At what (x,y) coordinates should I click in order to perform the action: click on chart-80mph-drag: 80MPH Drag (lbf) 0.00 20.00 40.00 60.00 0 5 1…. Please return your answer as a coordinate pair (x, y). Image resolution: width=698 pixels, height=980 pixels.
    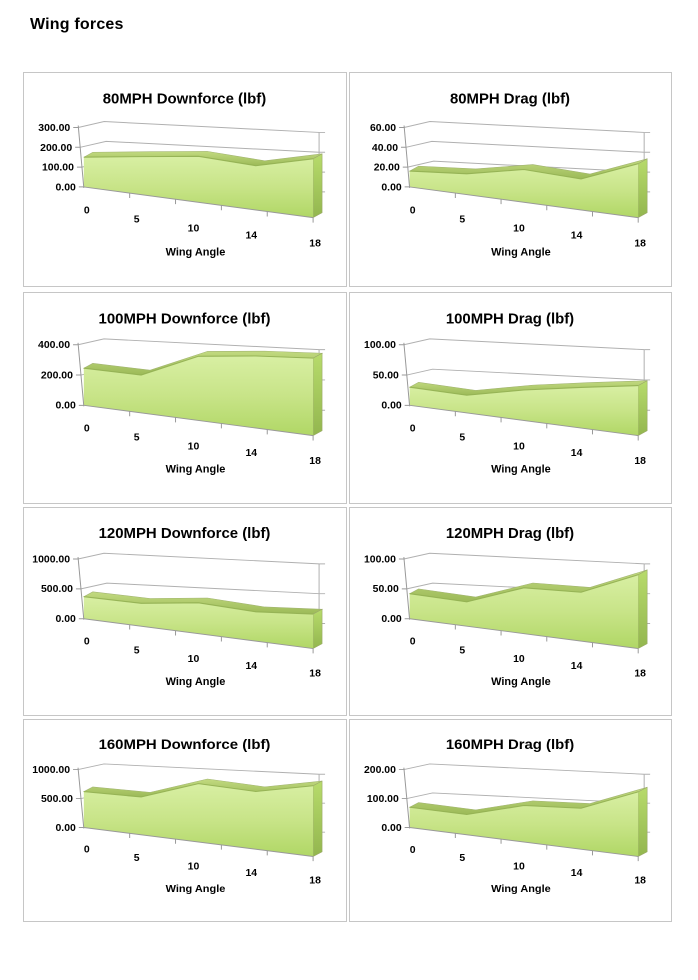
    Looking at the image, I should click on (510, 179).